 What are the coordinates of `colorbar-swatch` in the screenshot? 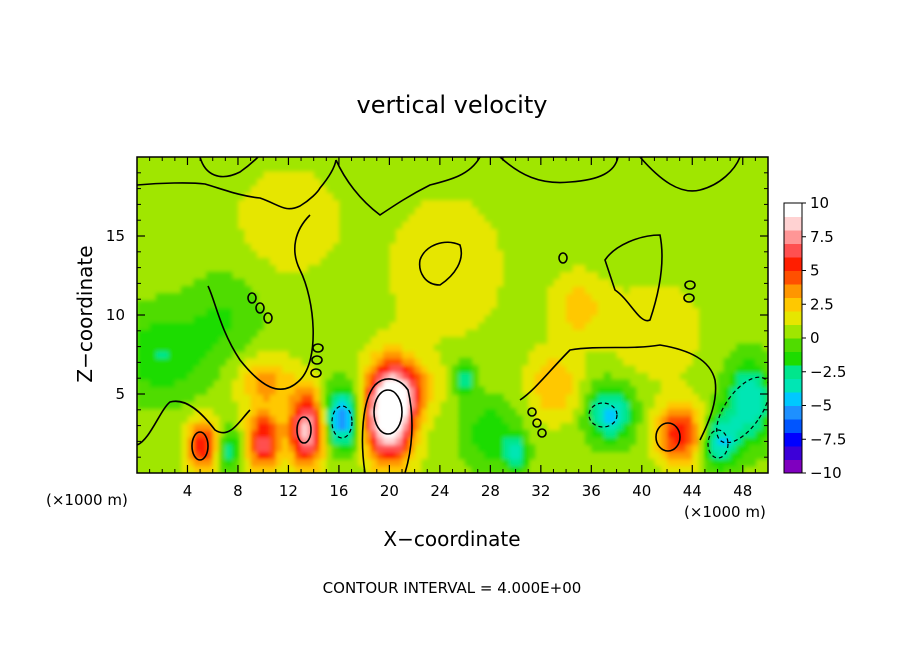 It's located at (793, 358).